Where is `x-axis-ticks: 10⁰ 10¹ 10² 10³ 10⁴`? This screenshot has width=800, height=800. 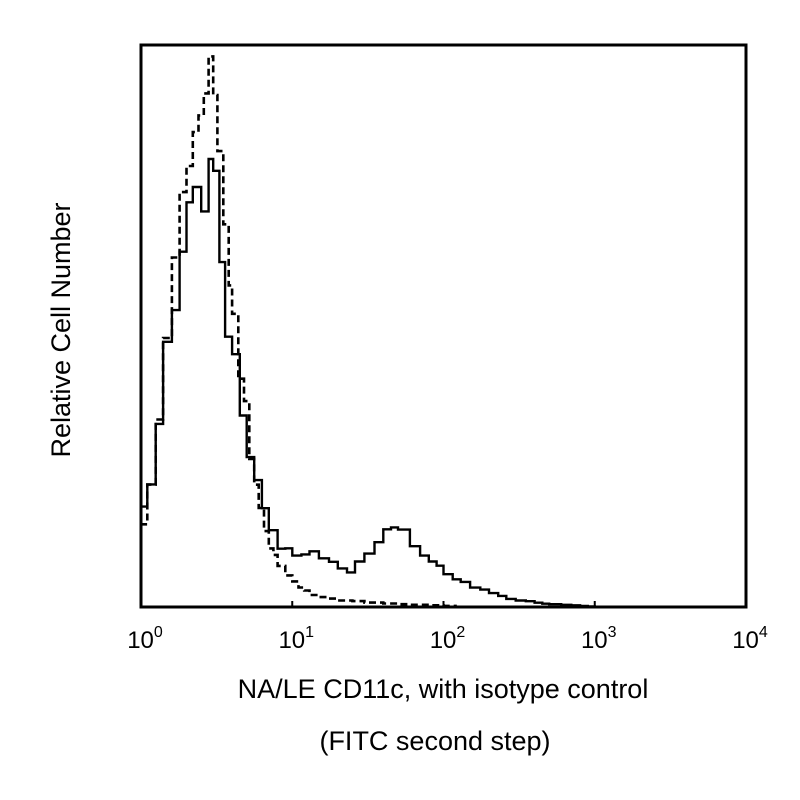 x-axis-ticks: 10⁰ 10¹ 10² 10³ 10⁴ is located at coordinates (447, 627).